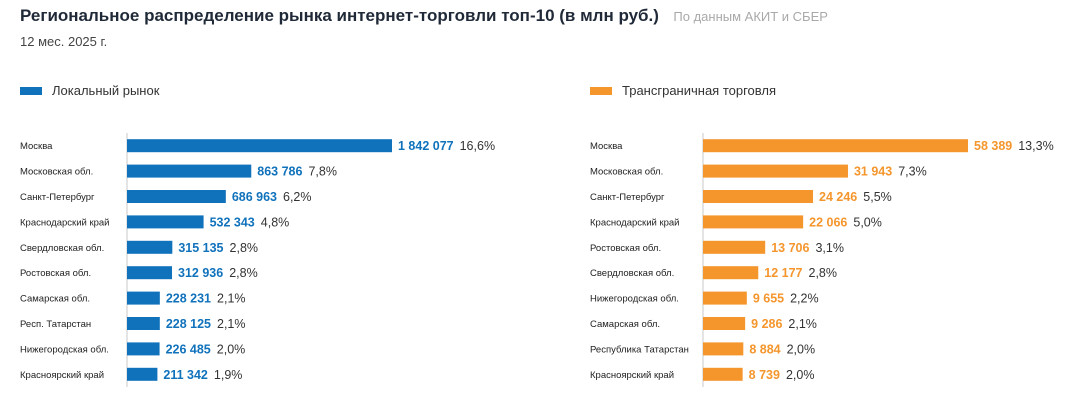 This screenshot has height=407, width=1080. Describe the element at coordinates (279, 172) in the screenshot. I see `value-label: 863 786` at that location.